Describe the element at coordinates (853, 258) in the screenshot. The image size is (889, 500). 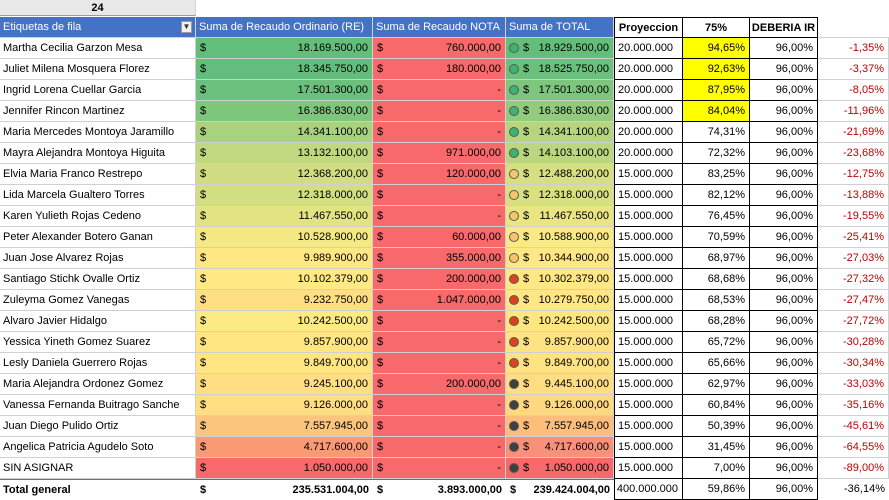
I see `diff-cell: -27,03%` at that location.